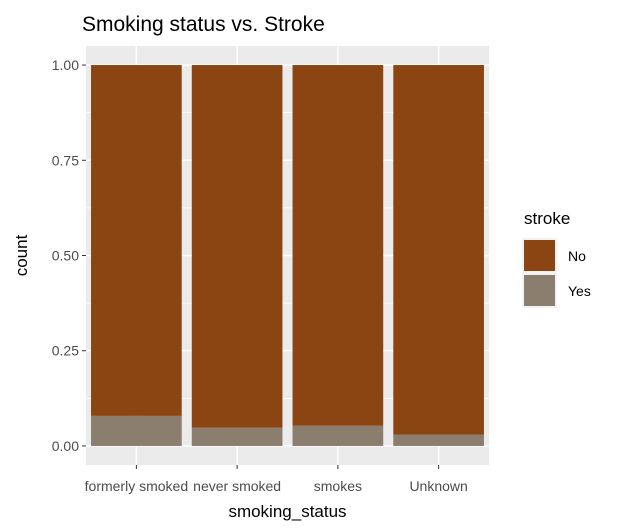 The image size is (622, 532). Describe the element at coordinates (438, 486) in the screenshot. I see `x-tick-label: Unknown` at that location.